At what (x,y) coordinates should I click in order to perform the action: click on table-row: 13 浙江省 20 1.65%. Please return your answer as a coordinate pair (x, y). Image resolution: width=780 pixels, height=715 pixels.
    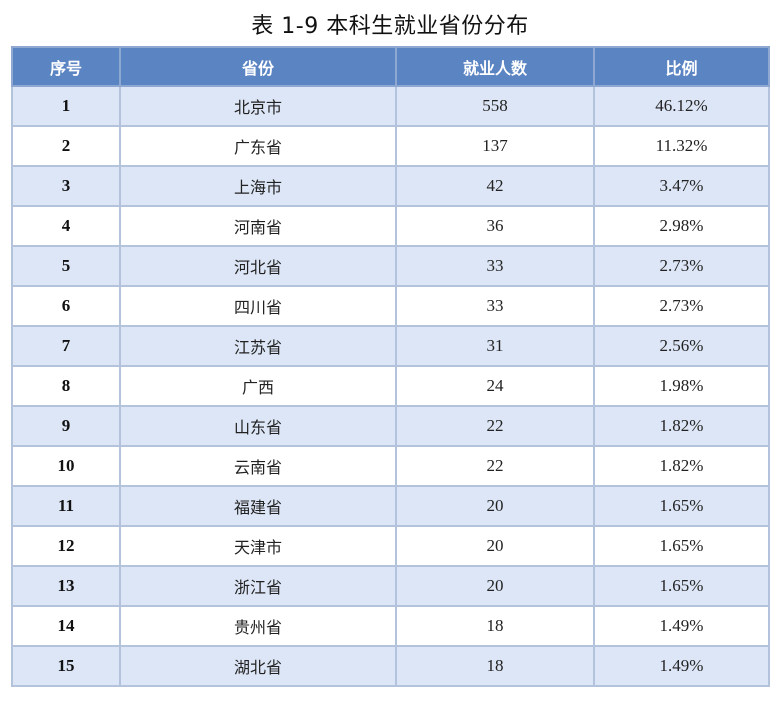
    Looking at the image, I should click on (390, 586).